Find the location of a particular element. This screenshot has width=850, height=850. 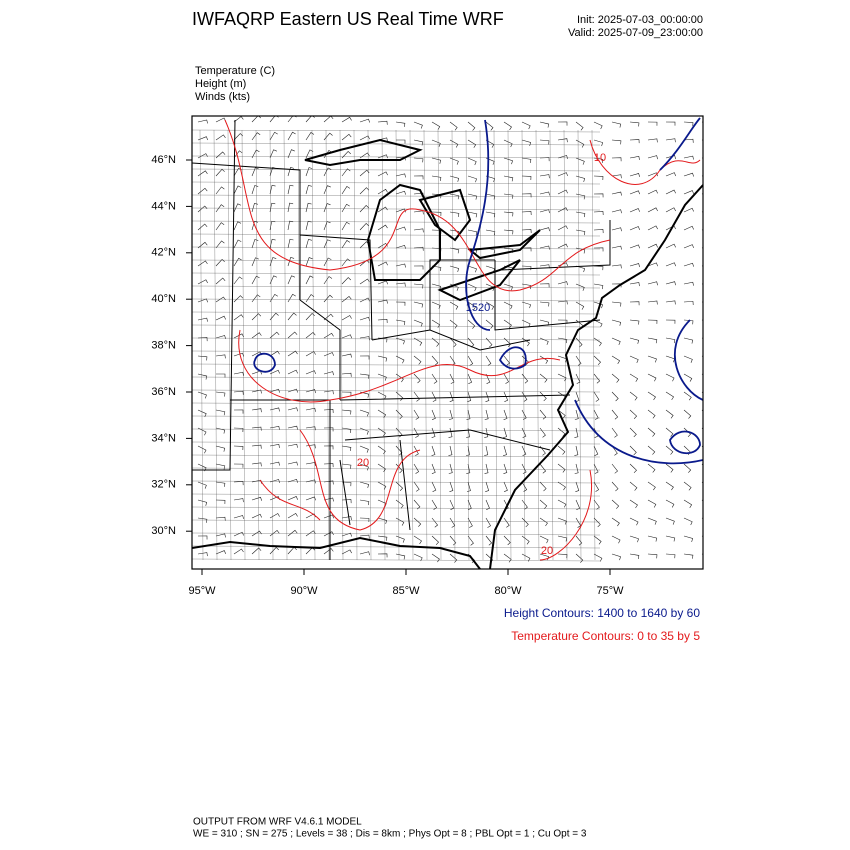

field-label: Winds (kts) is located at coordinates (222, 97).